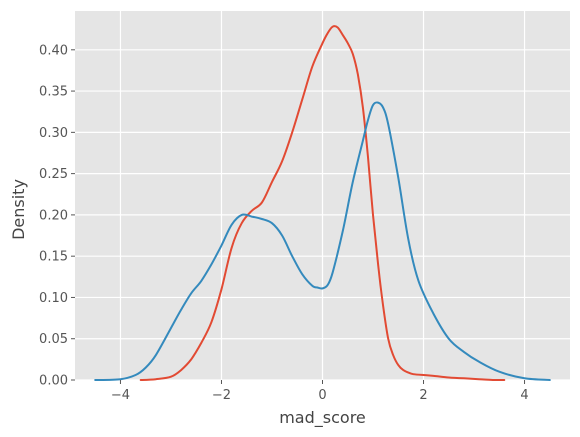  Describe the element at coordinates (322, 418) in the screenshot. I see `x-axis-label: mad_score` at that location.